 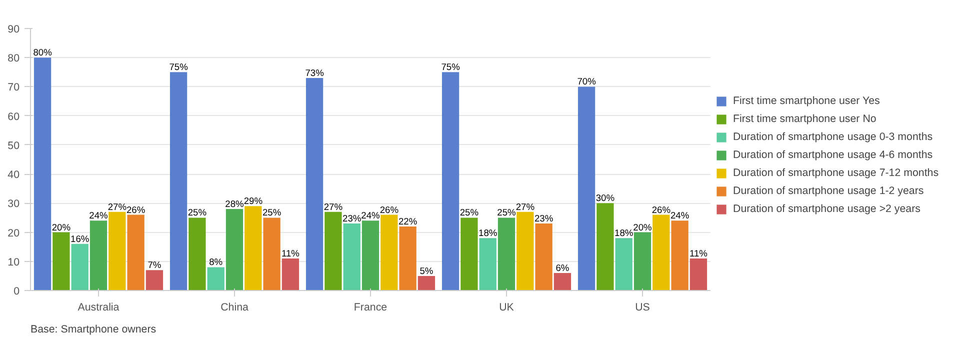 I want to click on legend-label: First time smartphone user No, so click(x=804, y=119).